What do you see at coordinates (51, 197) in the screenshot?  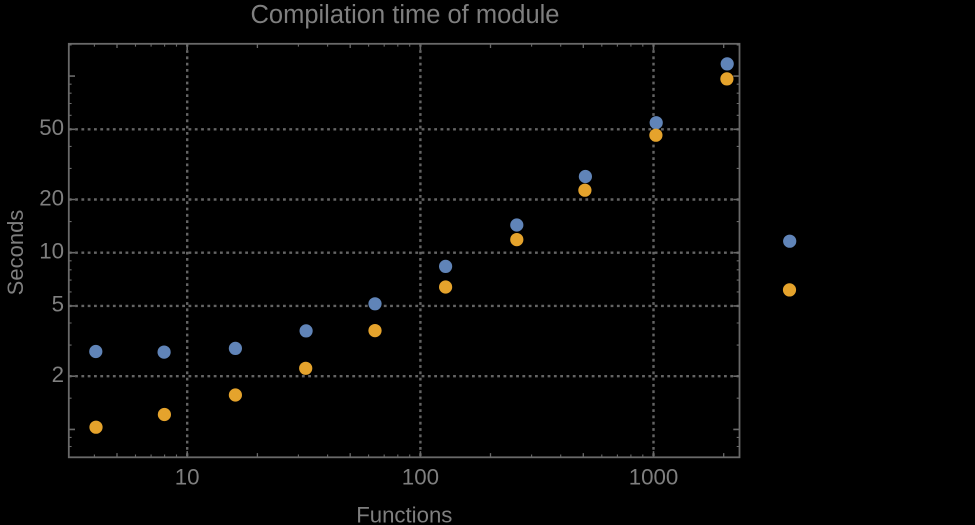 I see `svg-text: 20` at bounding box center [51, 197].